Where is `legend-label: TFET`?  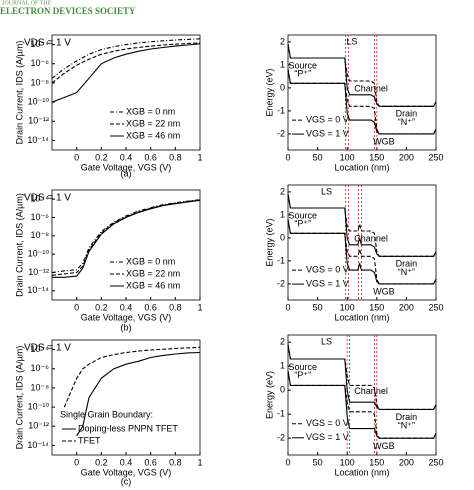 legend-label: TFET is located at coordinates (89, 440).